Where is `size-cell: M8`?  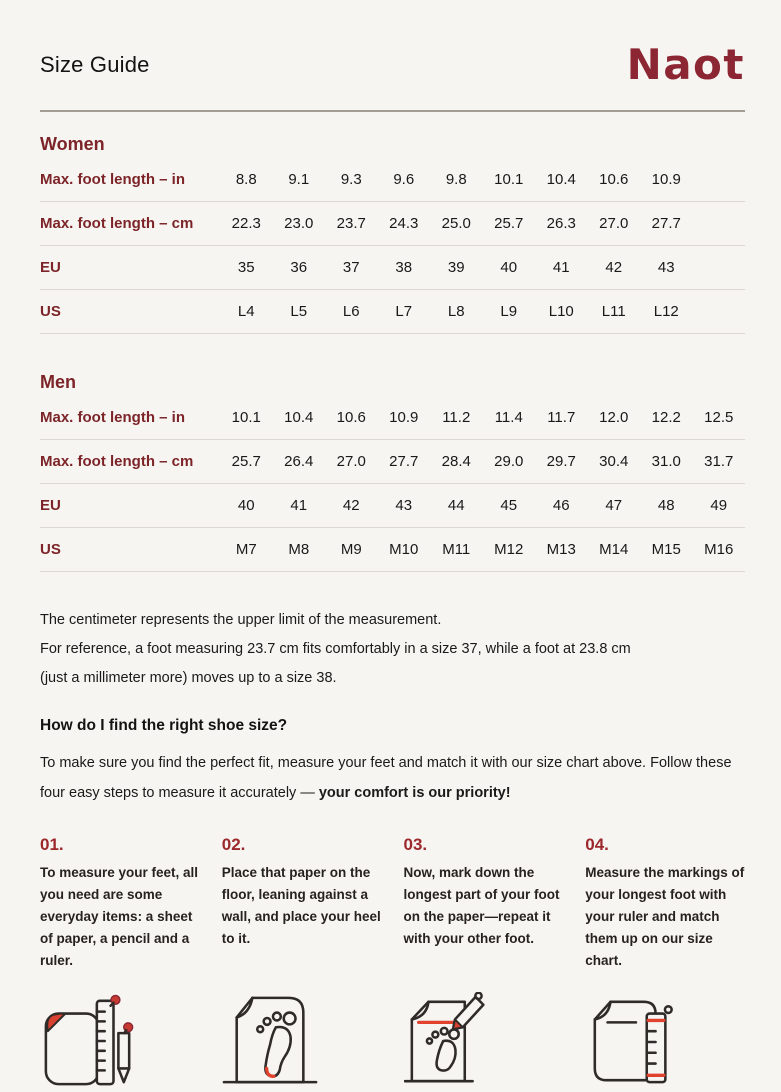
size-cell: M8 is located at coordinates (298, 549).